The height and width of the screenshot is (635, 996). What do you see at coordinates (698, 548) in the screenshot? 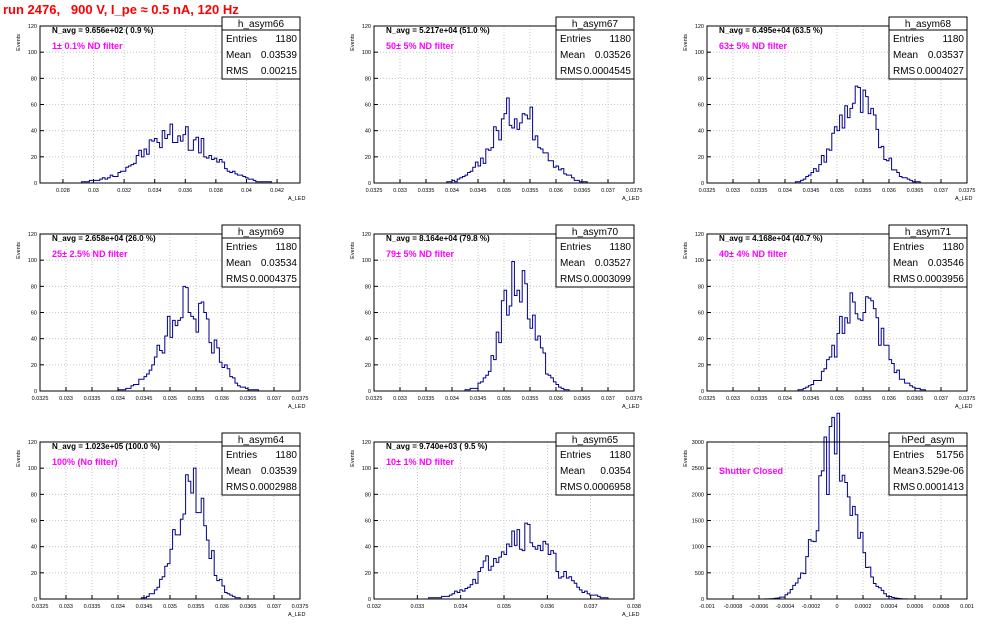
I see `y-tick-label: 1000` at bounding box center [698, 548].